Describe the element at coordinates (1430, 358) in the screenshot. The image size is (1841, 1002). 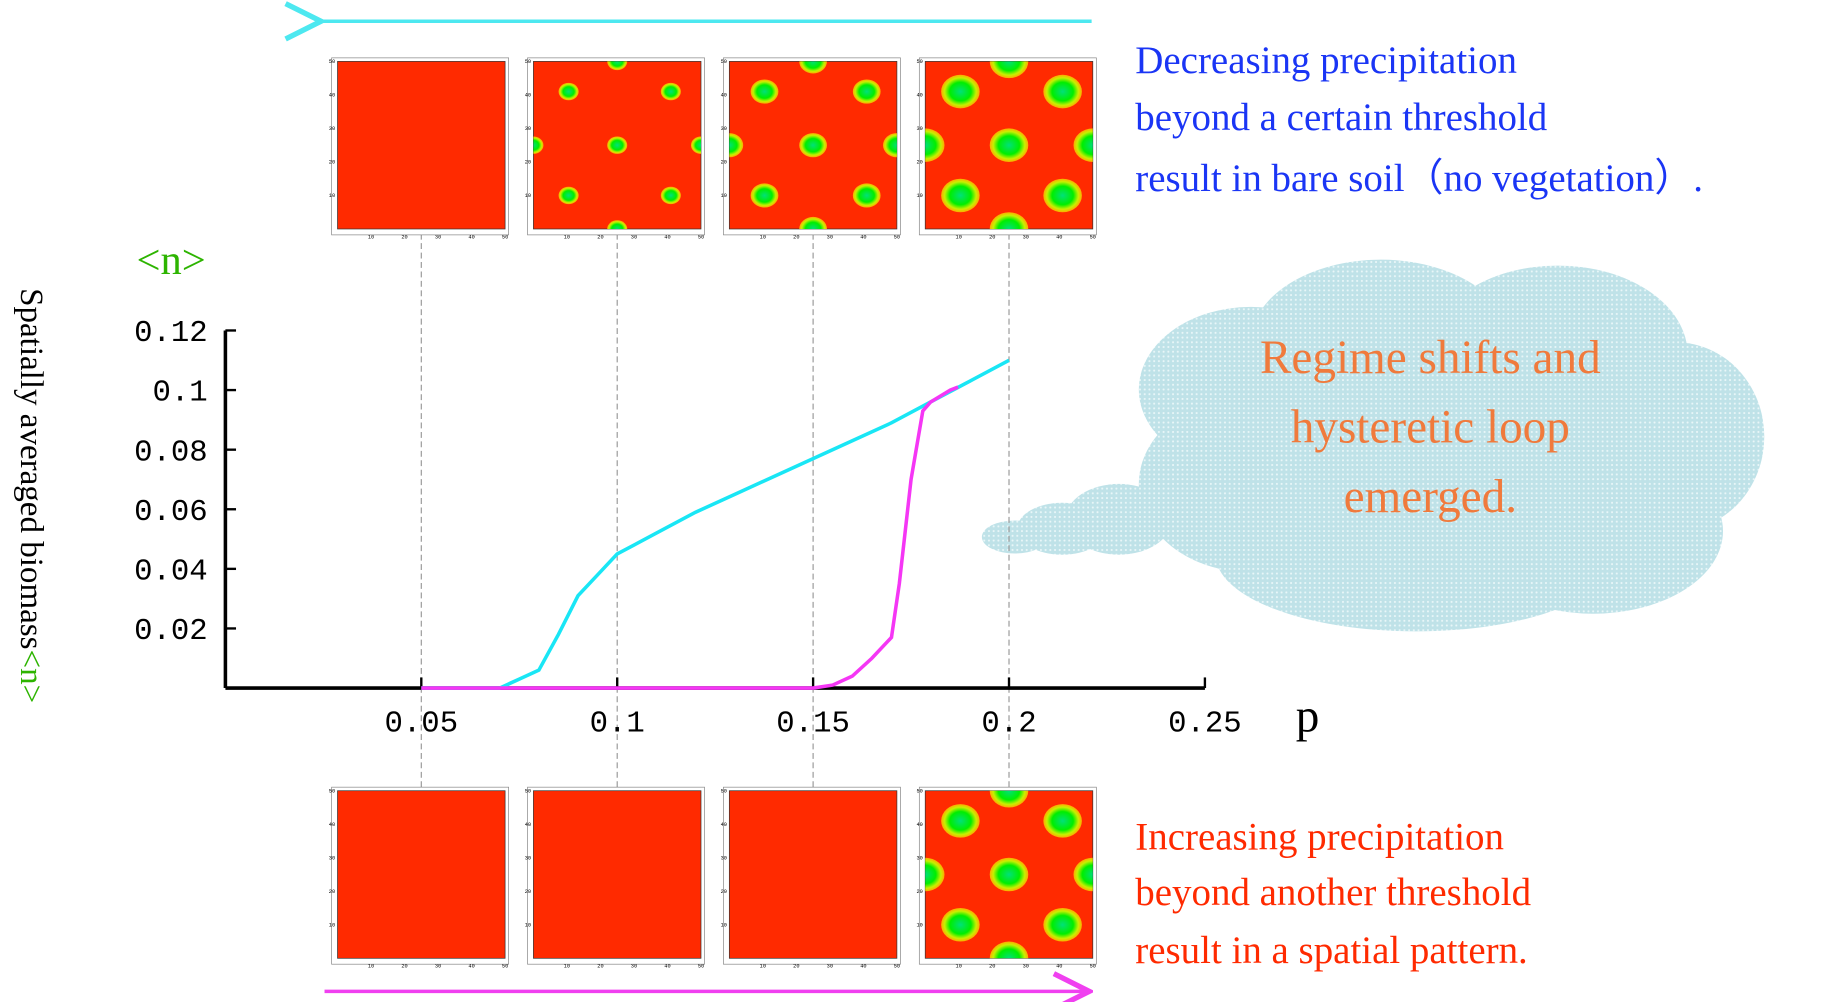
I see `cloud-text: Regime shifts and` at that location.